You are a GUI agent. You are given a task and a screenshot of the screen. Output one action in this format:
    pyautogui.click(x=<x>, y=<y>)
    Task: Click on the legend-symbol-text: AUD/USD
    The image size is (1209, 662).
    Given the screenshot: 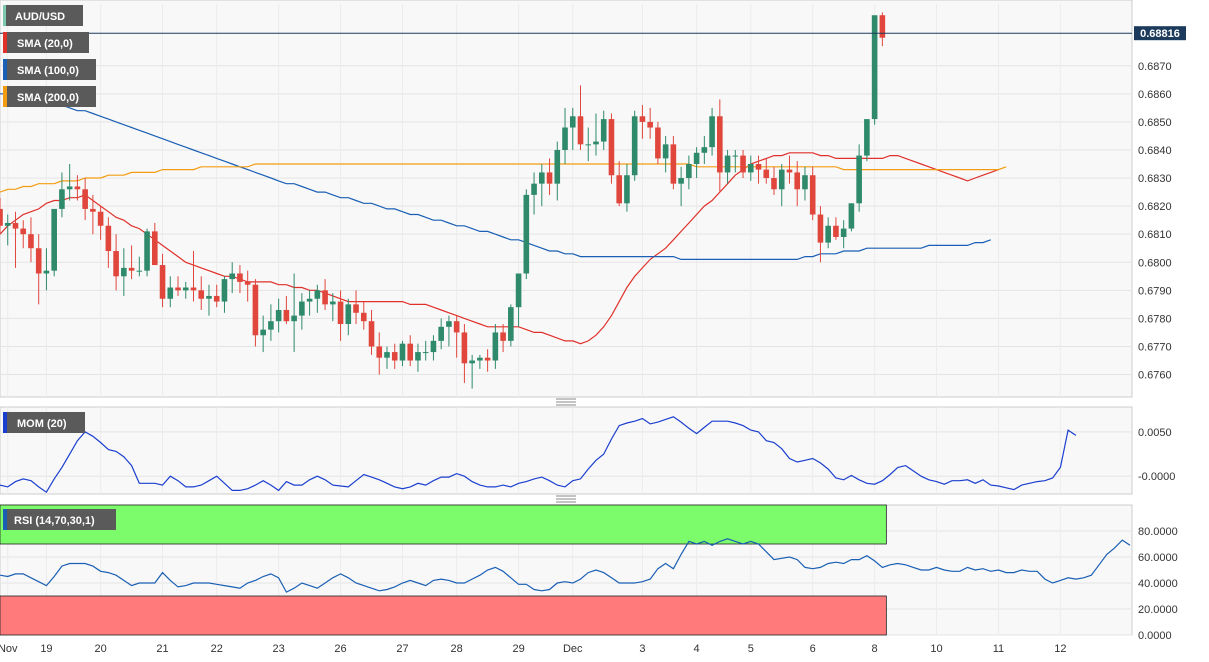 What is the action you would take?
    pyautogui.click(x=40, y=17)
    